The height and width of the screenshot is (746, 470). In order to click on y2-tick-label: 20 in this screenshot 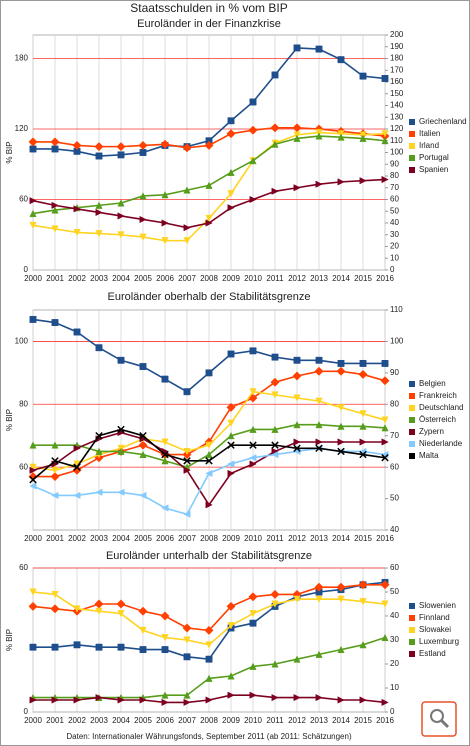, I will do `click(394, 246)`.